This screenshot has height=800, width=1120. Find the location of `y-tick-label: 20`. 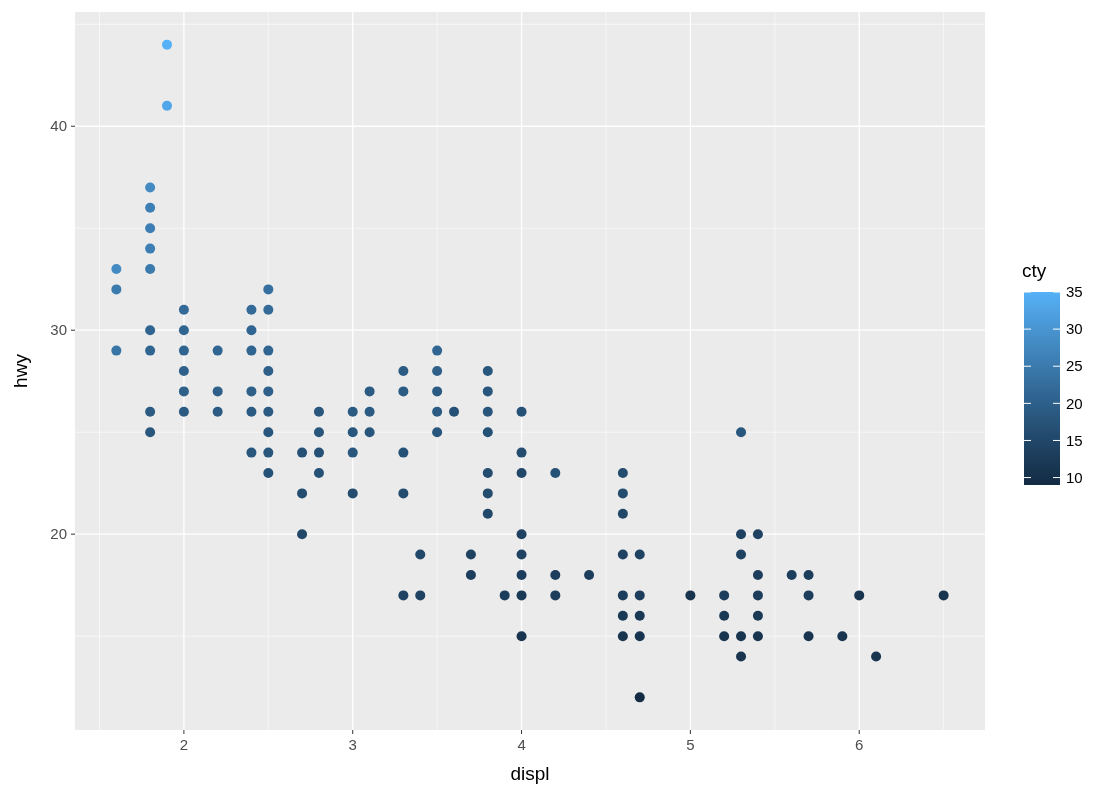

y-tick-label: 20 is located at coordinates (58, 534).